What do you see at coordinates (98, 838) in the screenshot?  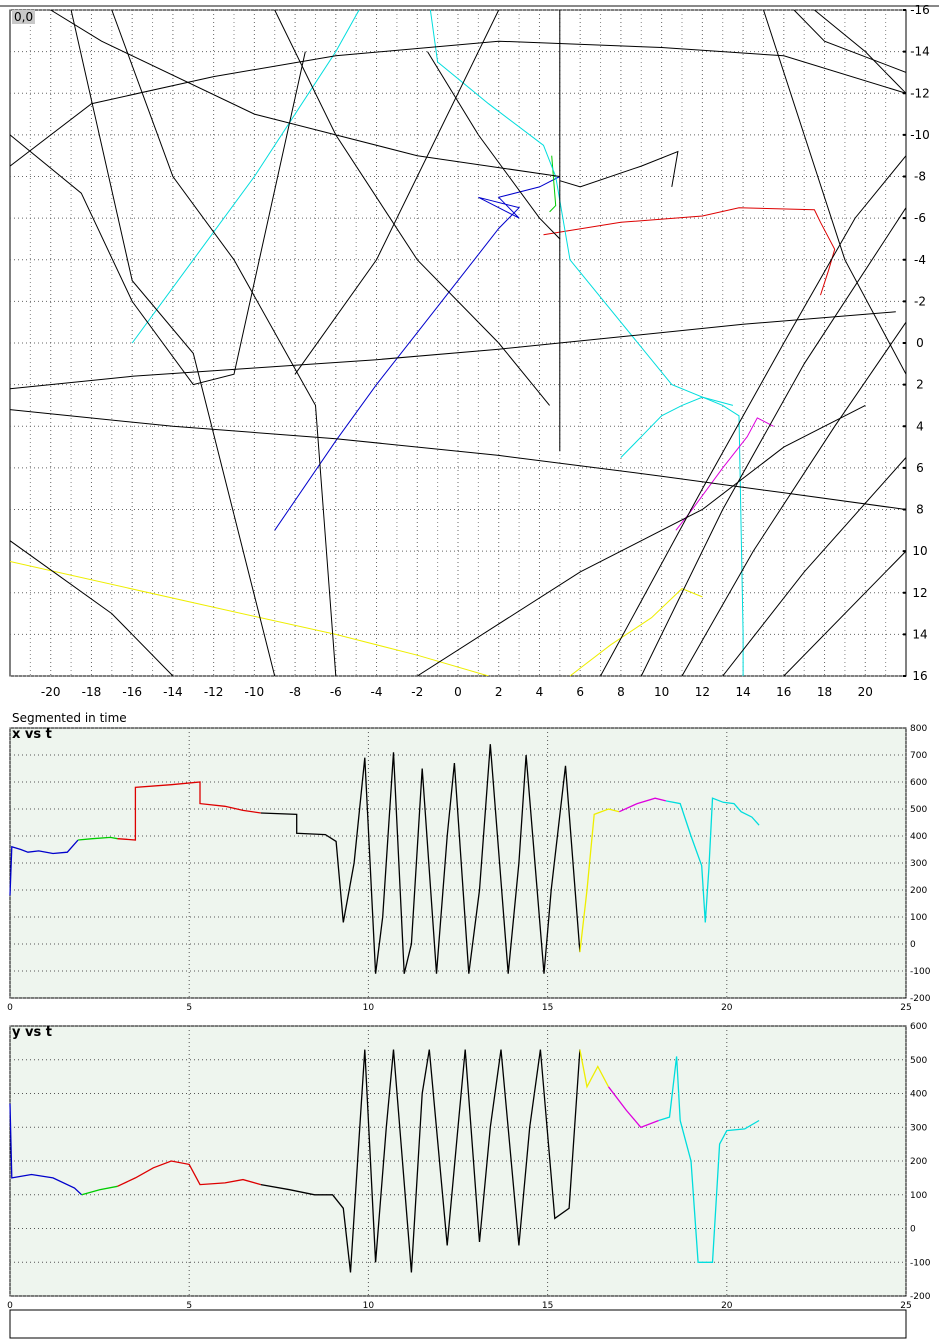 I see `x-vs-t-green-line` at bounding box center [98, 838].